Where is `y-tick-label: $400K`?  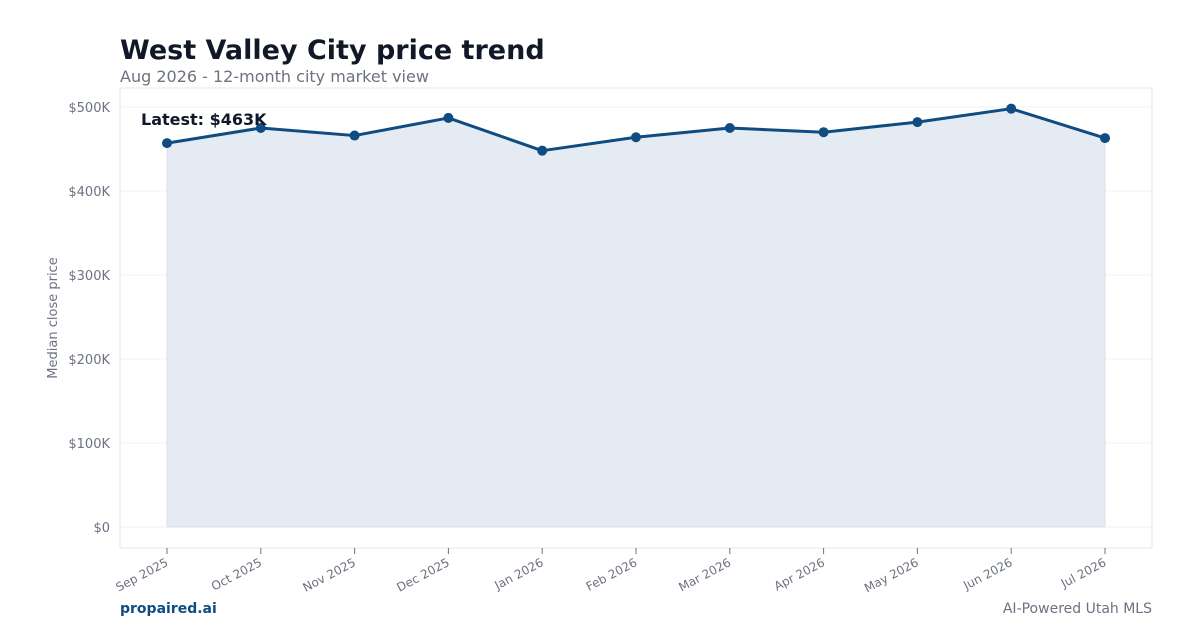 y-tick-label: $400K is located at coordinates (89, 192).